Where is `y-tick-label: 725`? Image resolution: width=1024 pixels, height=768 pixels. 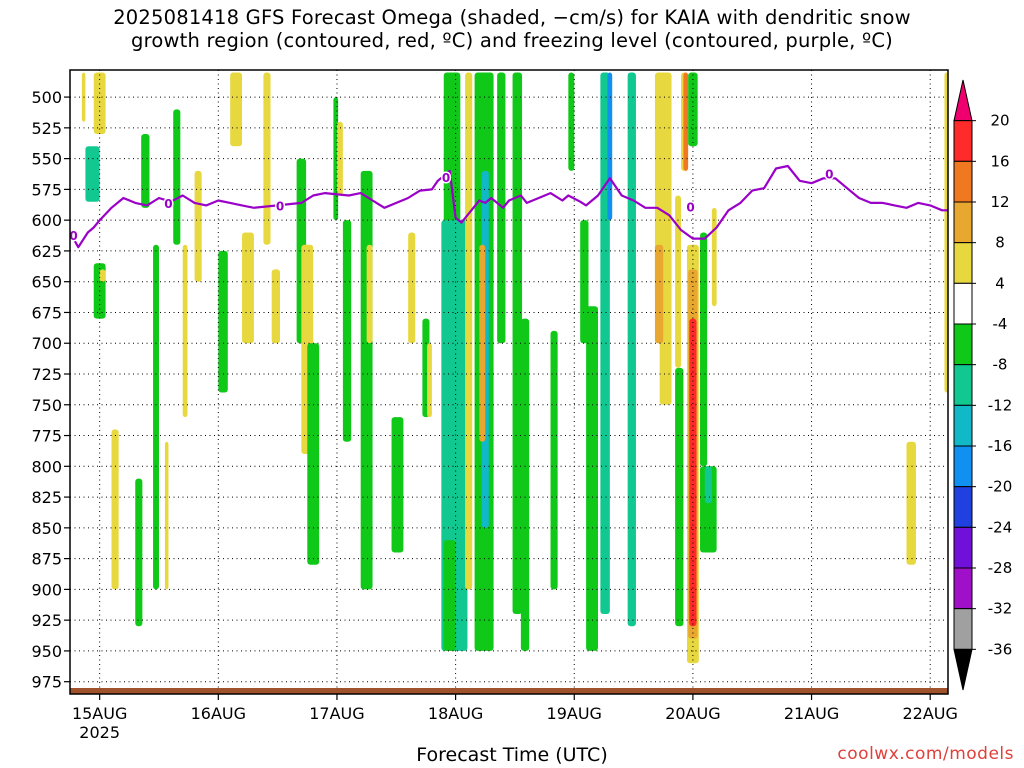
y-tick-label: 725 is located at coordinates (46, 374).